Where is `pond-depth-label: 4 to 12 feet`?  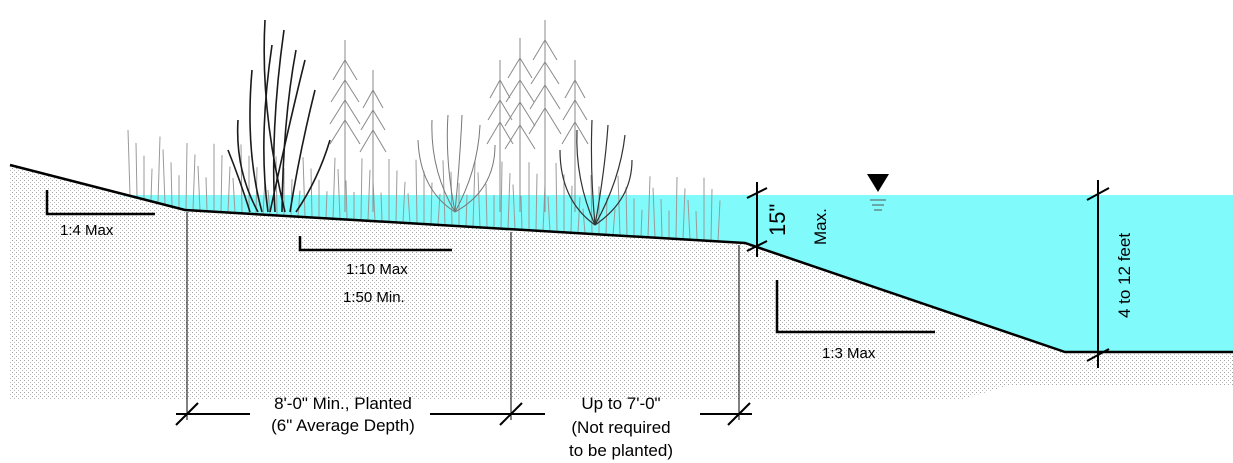
pond-depth-label: 4 to 12 feet is located at coordinates (1124, 275).